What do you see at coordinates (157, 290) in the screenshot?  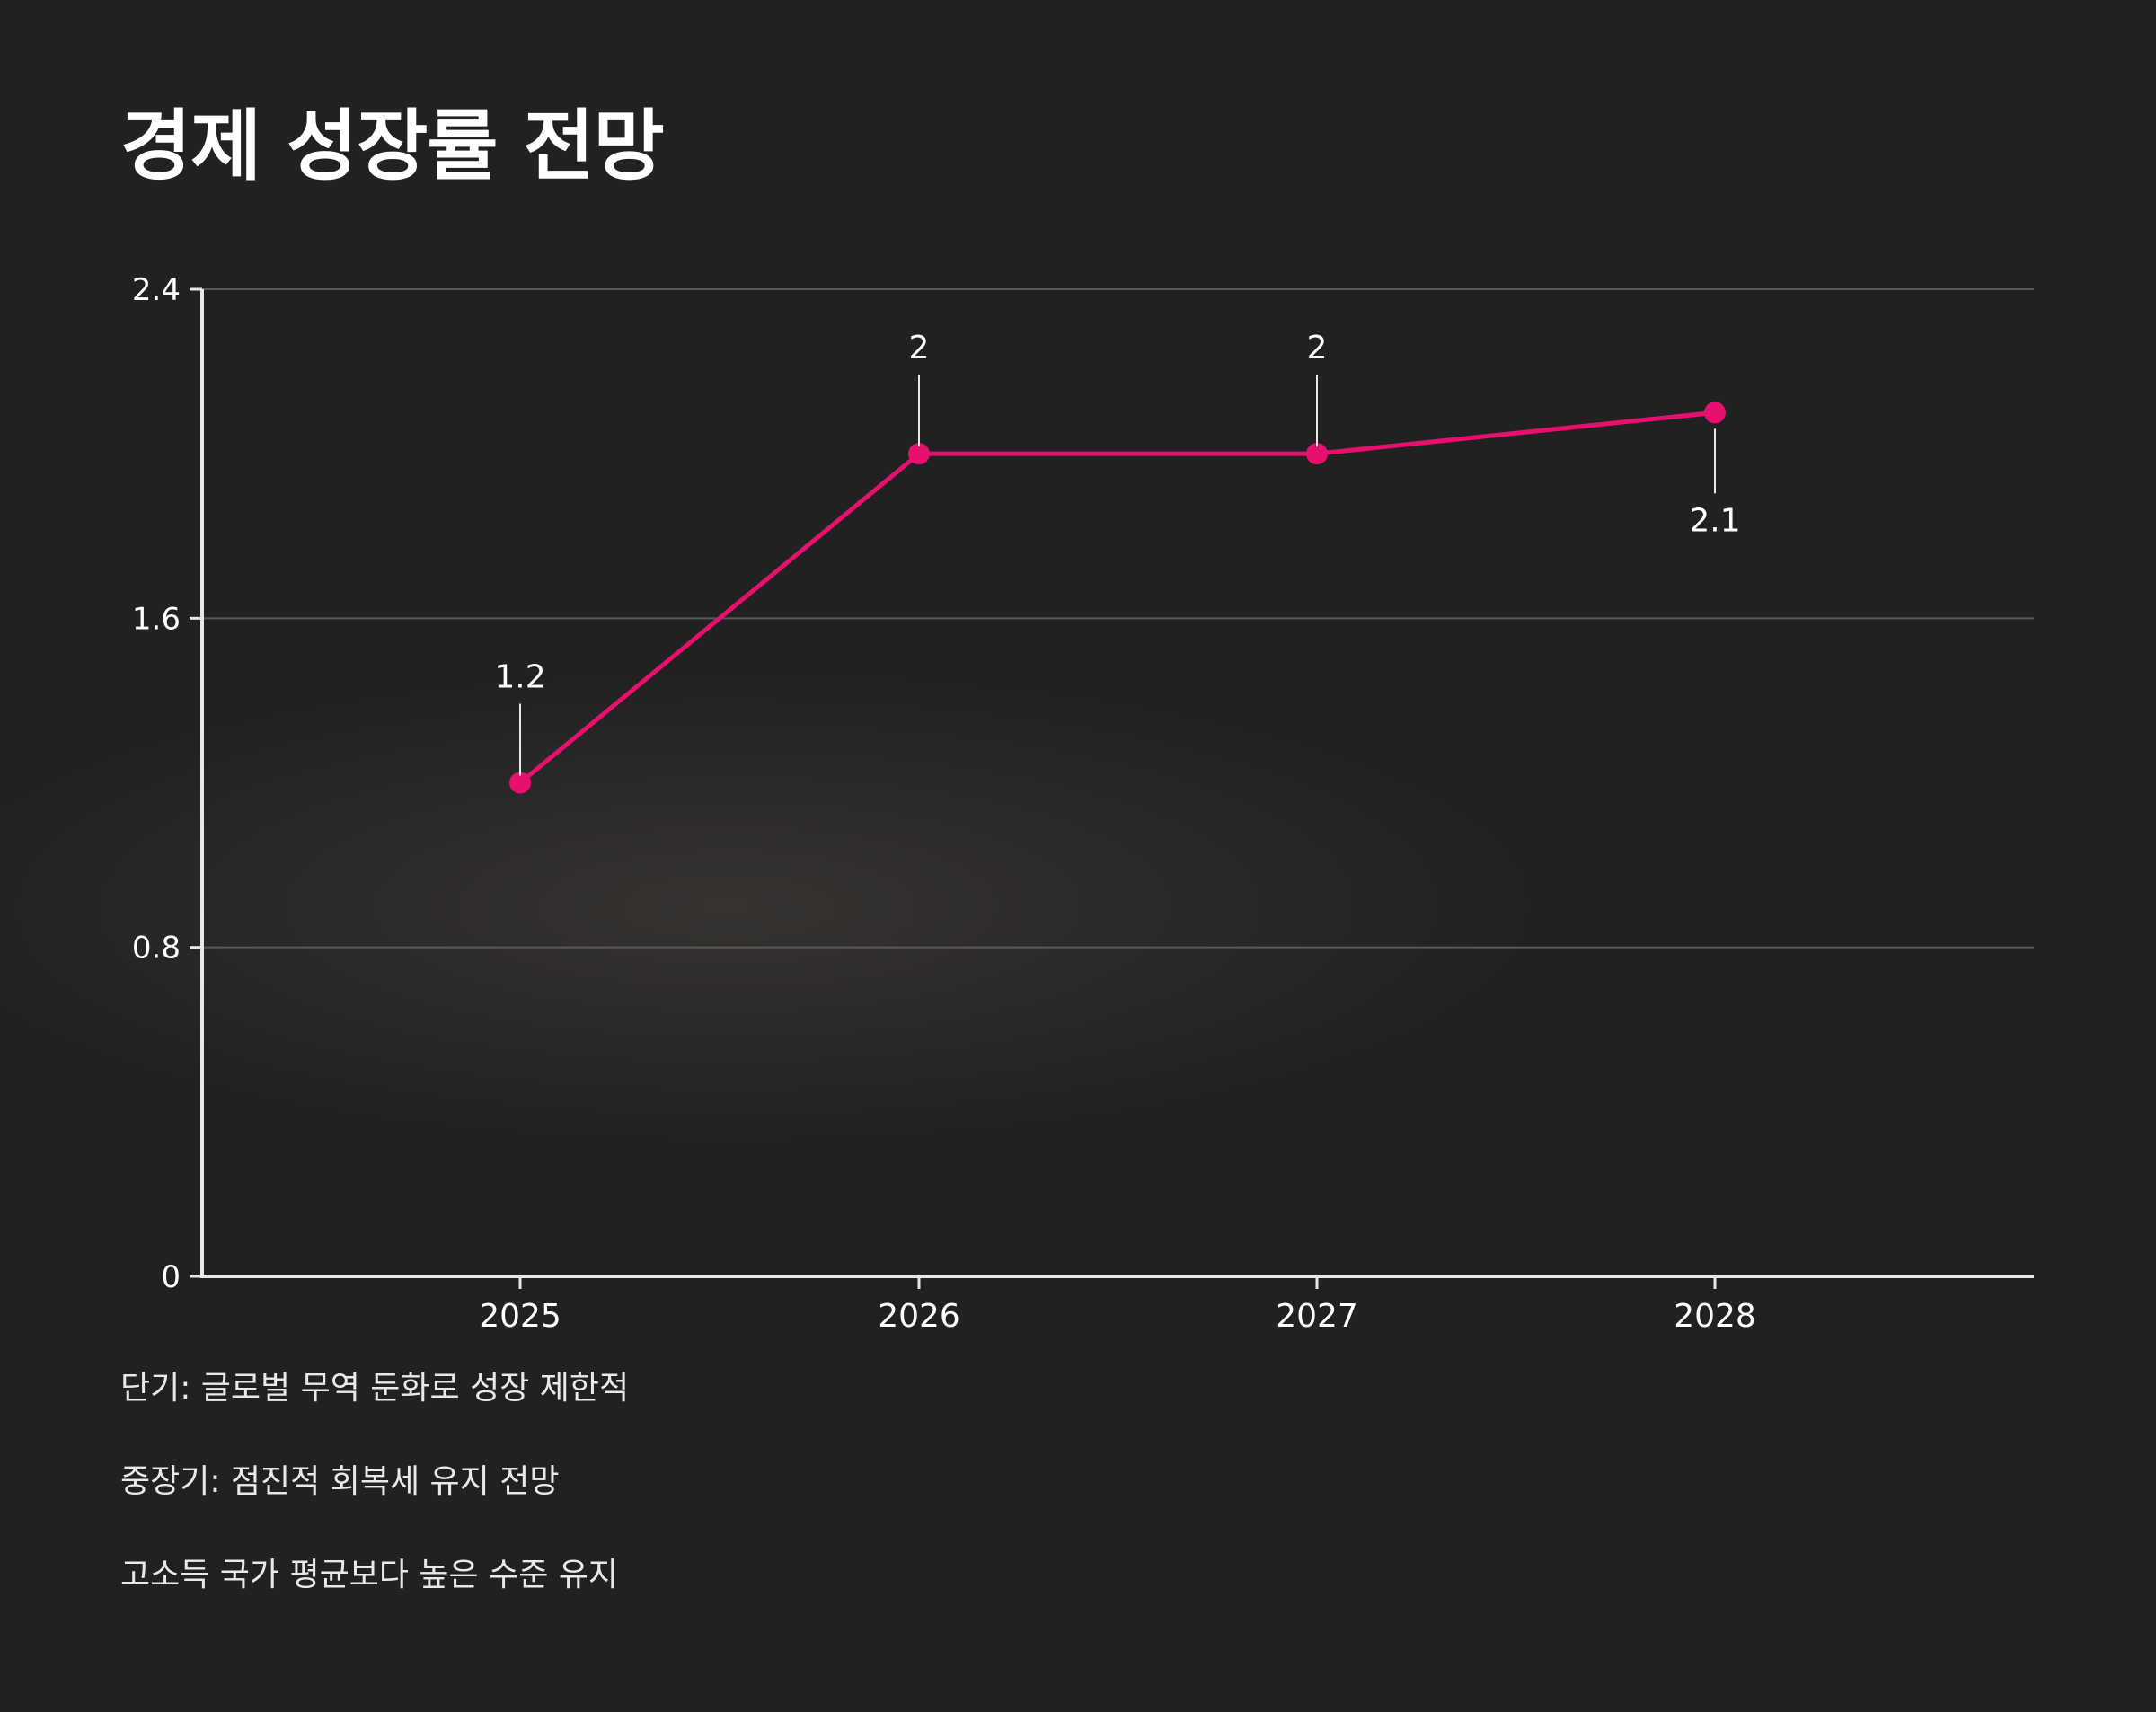 I see `y-tick-label: 2.4` at bounding box center [157, 290].